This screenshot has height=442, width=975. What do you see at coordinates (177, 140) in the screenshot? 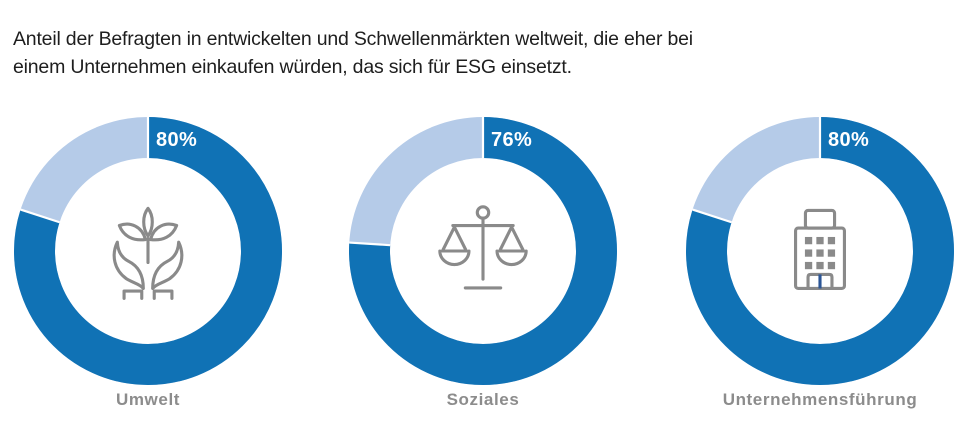
I see `percent-label-umwelt: 80%` at bounding box center [177, 140].